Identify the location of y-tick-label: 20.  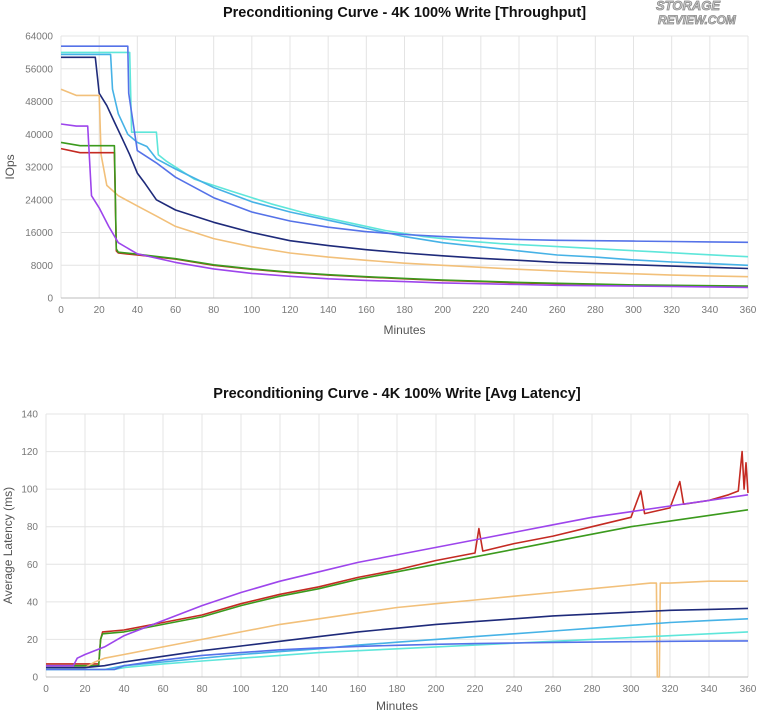
(33, 640).